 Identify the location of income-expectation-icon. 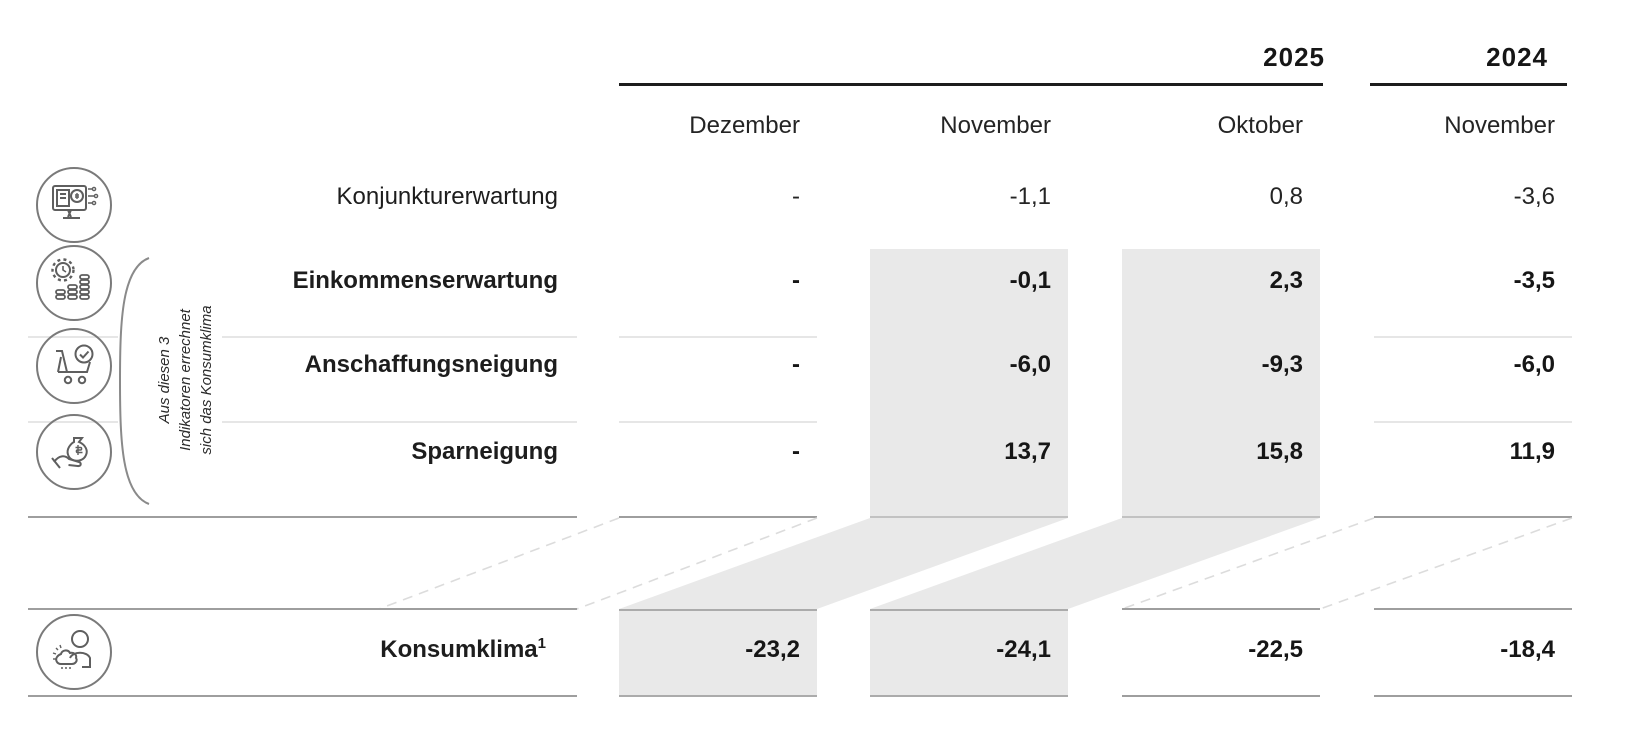
(74, 283).